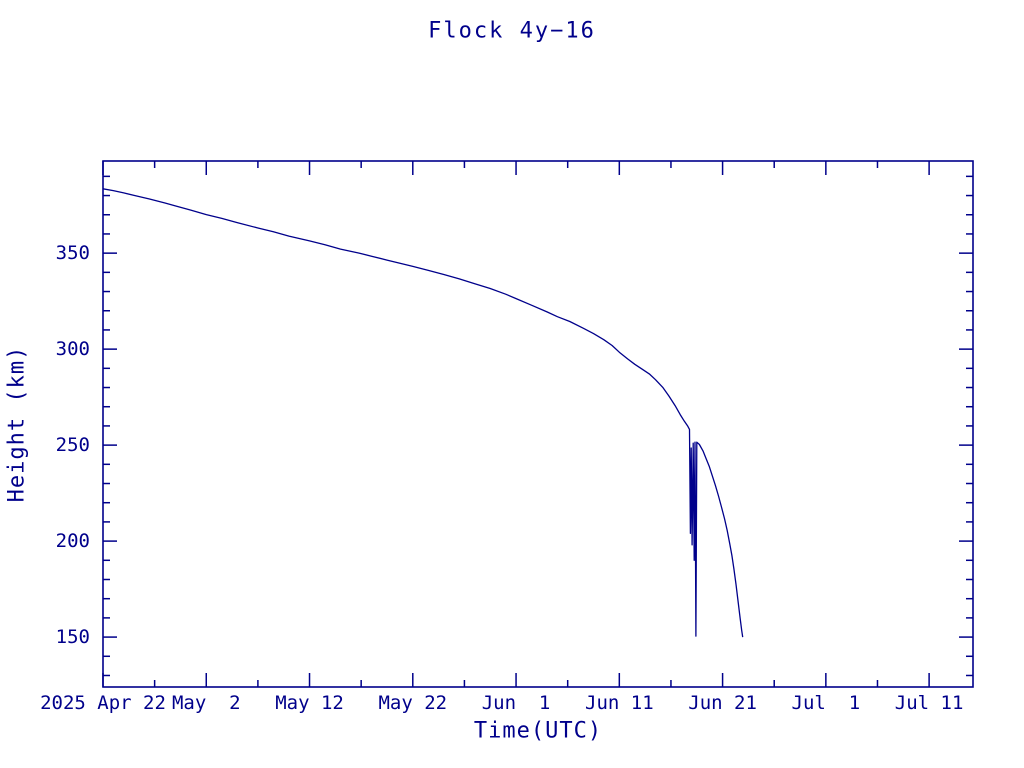 The width and height of the screenshot is (1024, 768). I want to click on x-tick-label: May 12, so click(309, 703).